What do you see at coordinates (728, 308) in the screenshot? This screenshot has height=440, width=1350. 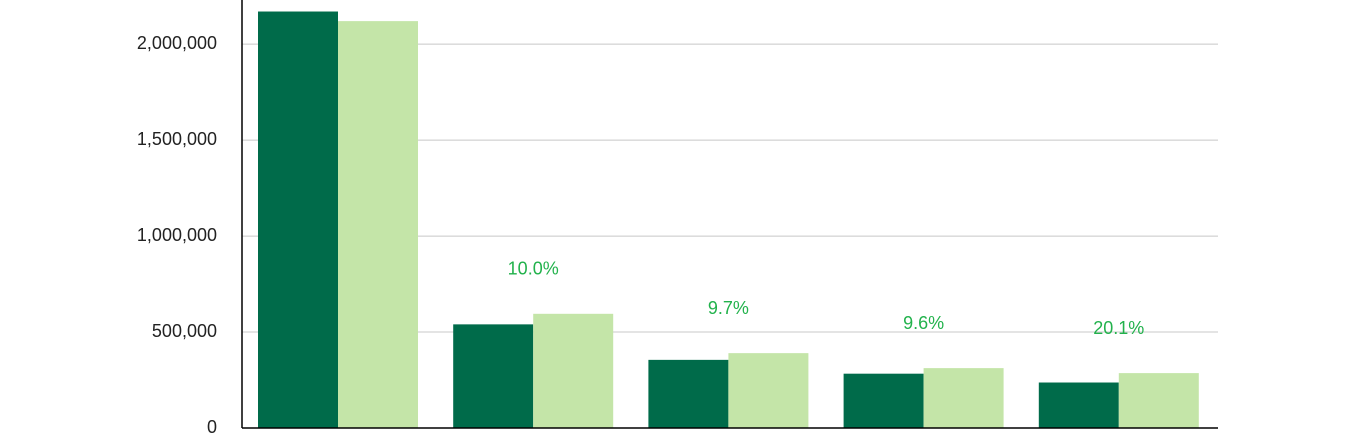 I see `annotation: 9.7%` at bounding box center [728, 308].